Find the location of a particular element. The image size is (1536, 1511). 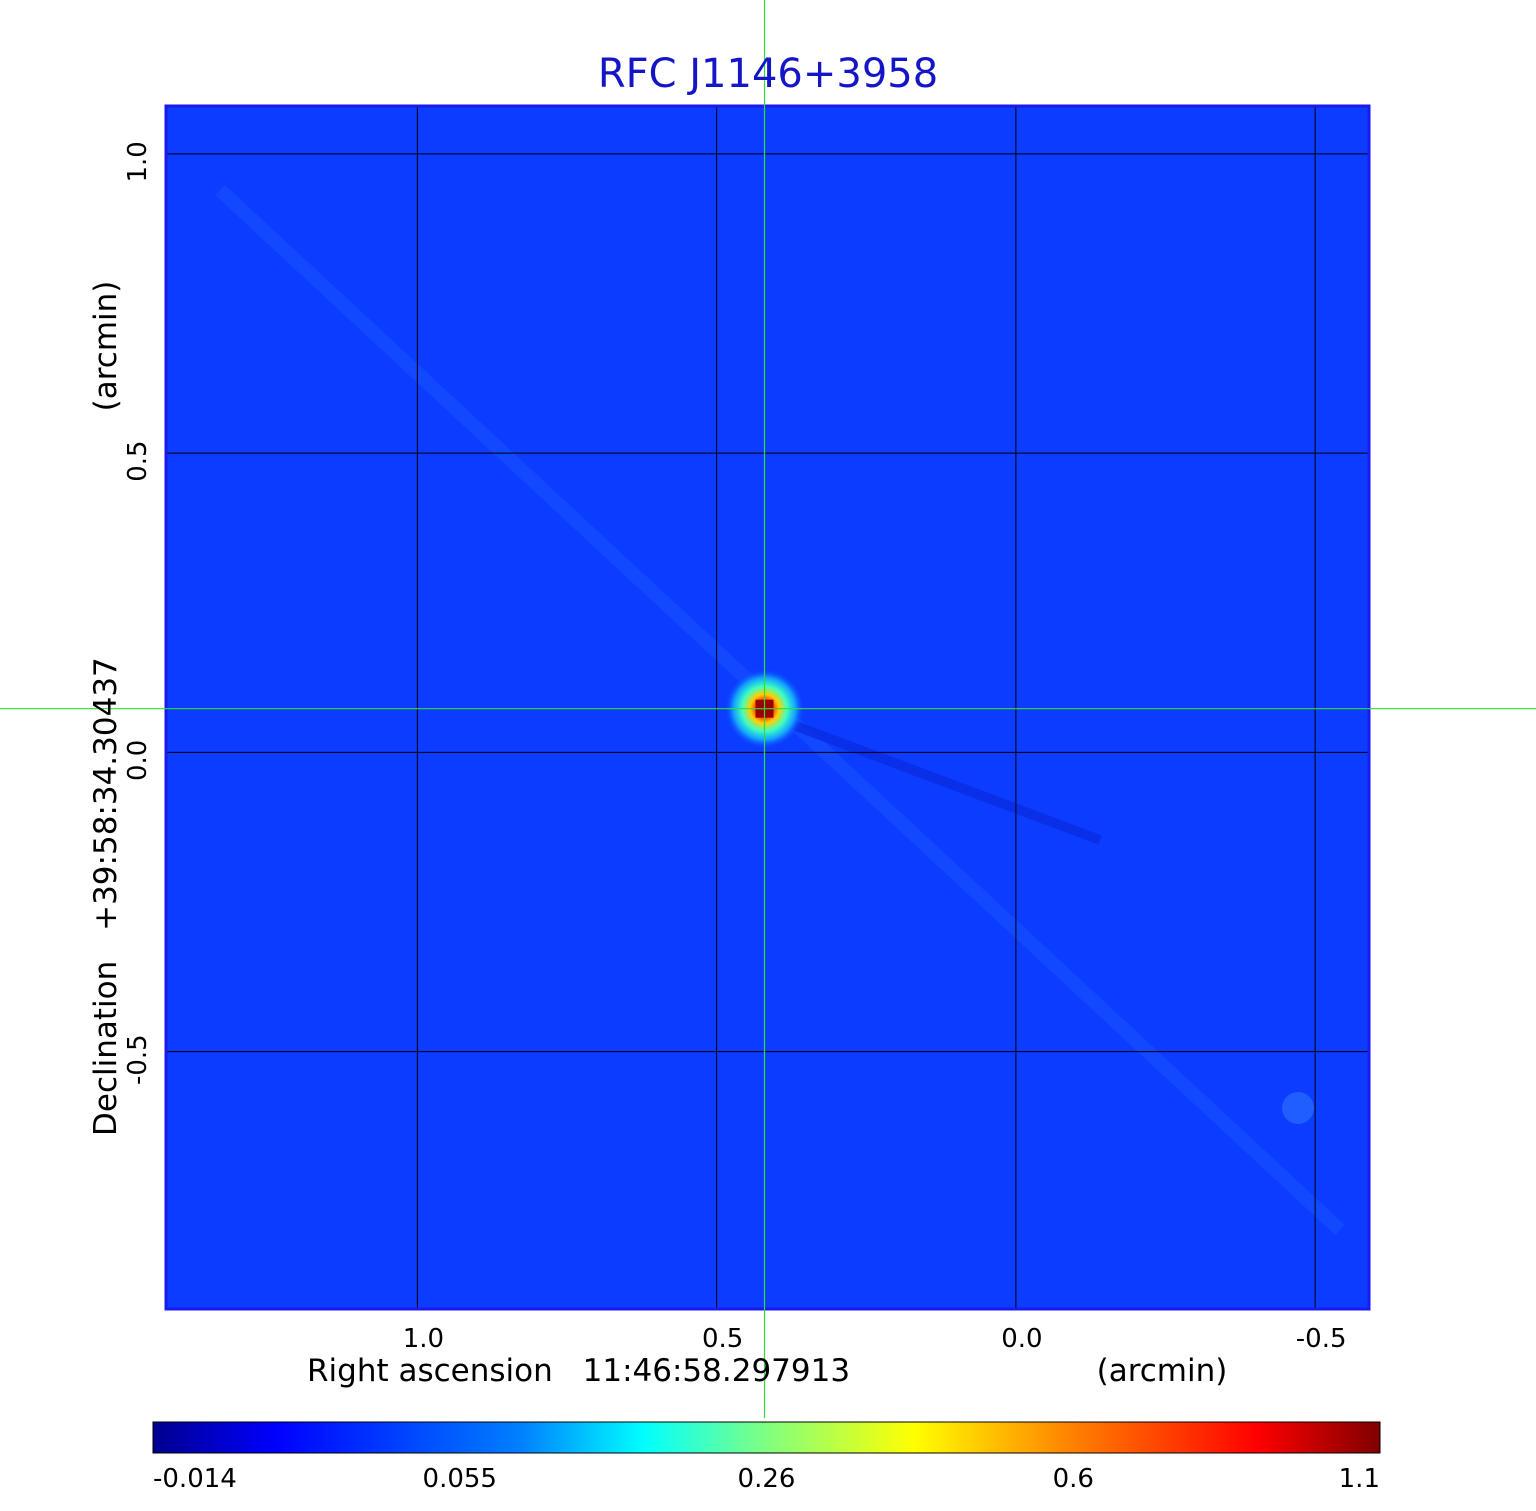

colorbar-tick-label: 1.1 is located at coordinates (1359, 1479).